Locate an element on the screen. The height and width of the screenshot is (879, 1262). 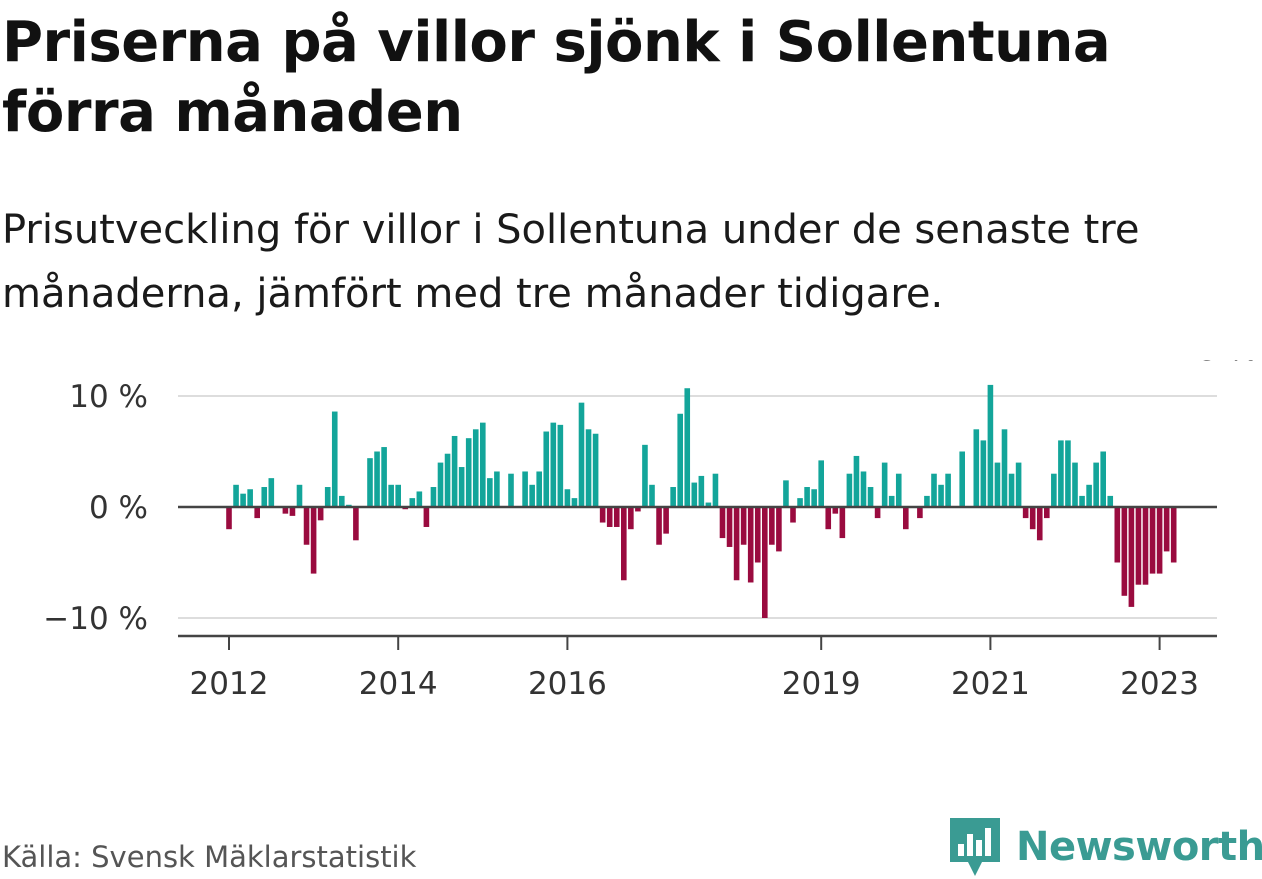
annotations: −5 % is located at coordinates (1215, 365).